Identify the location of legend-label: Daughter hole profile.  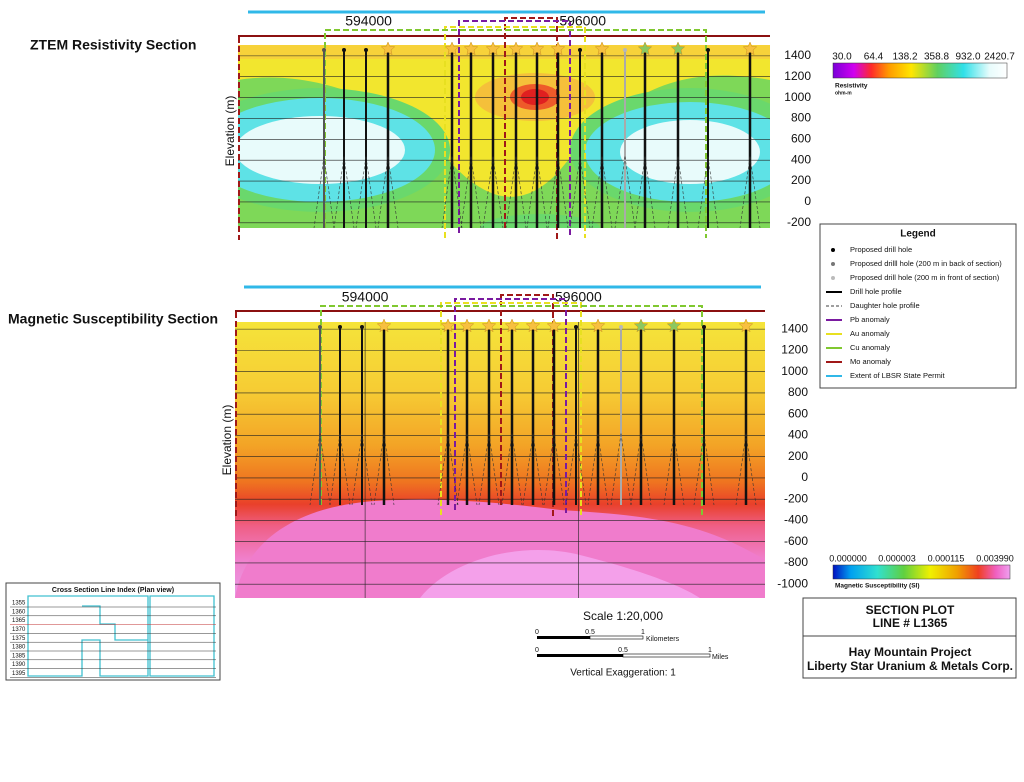
(885, 305).